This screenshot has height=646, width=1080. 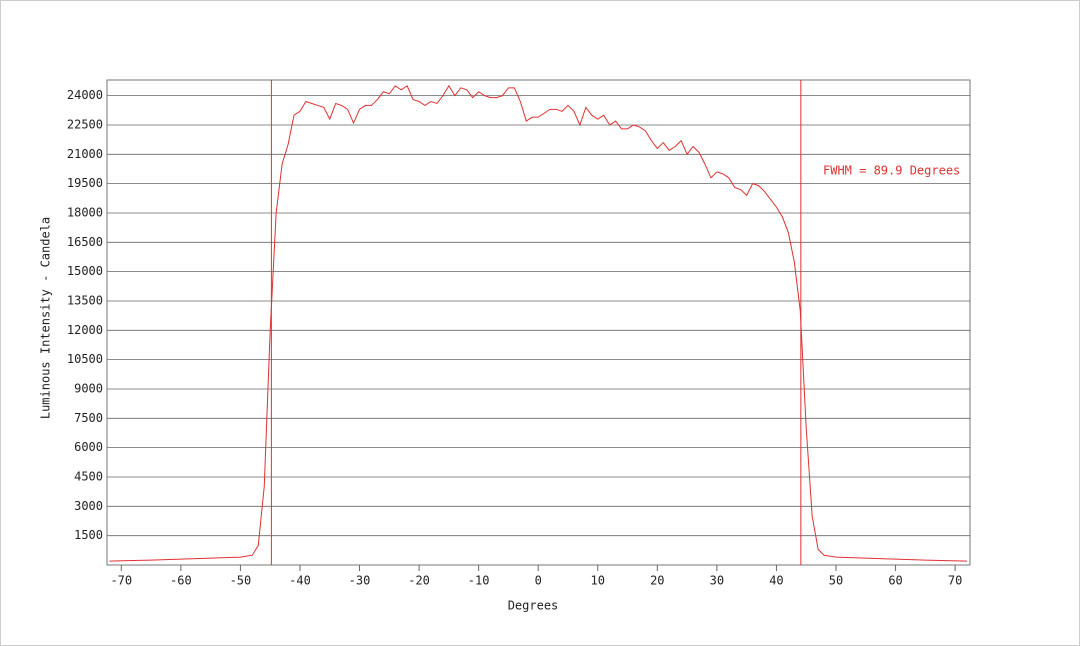 What do you see at coordinates (121, 581) in the screenshot?
I see `x-tick-label: -70` at bounding box center [121, 581].